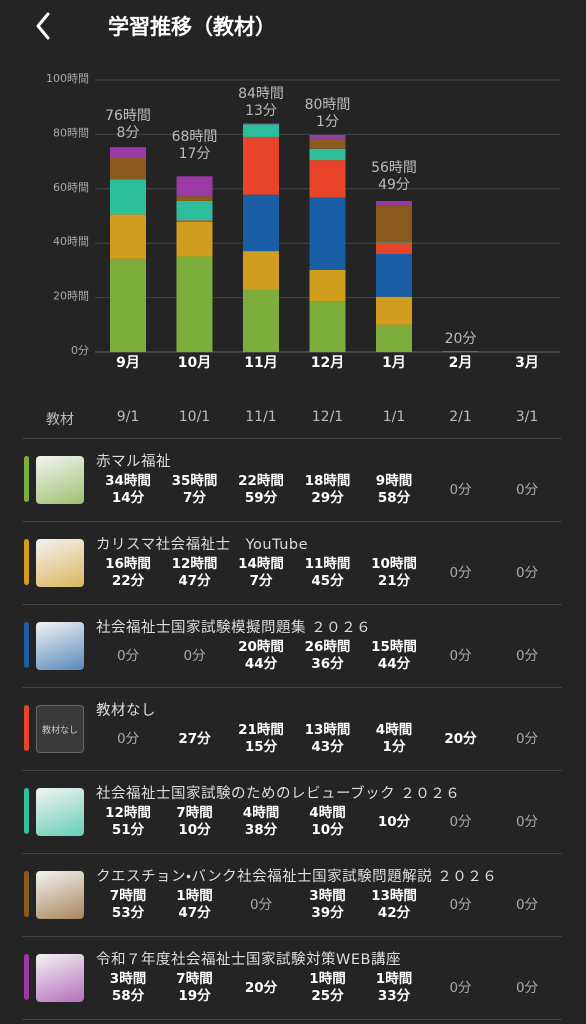 The height and width of the screenshot is (1024, 586). Describe the element at coordinates (394, 572) in the screenshot. I see `time-cell: 10時間 21分` at that location.